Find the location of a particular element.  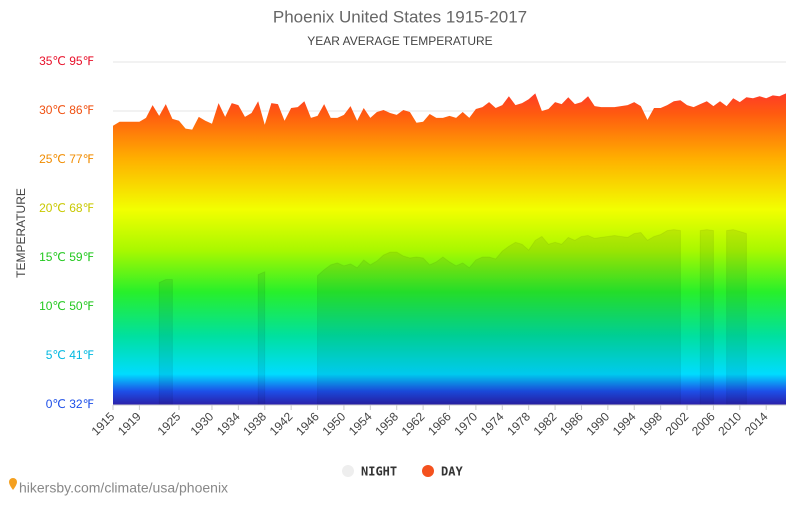

y-tick-label: 0℃ 32℉ is located at coordinates (70, 404).